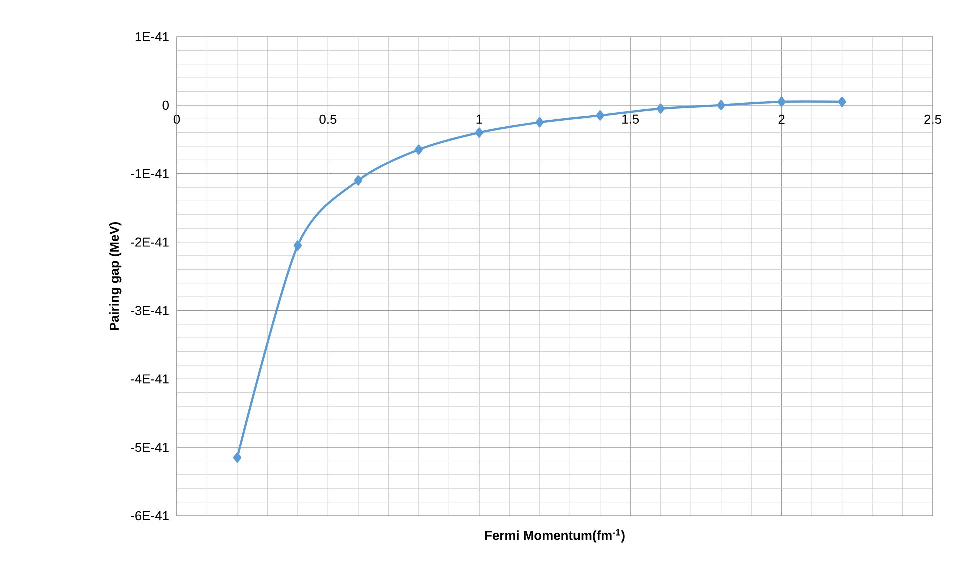 This screenshot has height=581, width=959. I want to click on x-tick-label: 0.5, so click(328, 119).